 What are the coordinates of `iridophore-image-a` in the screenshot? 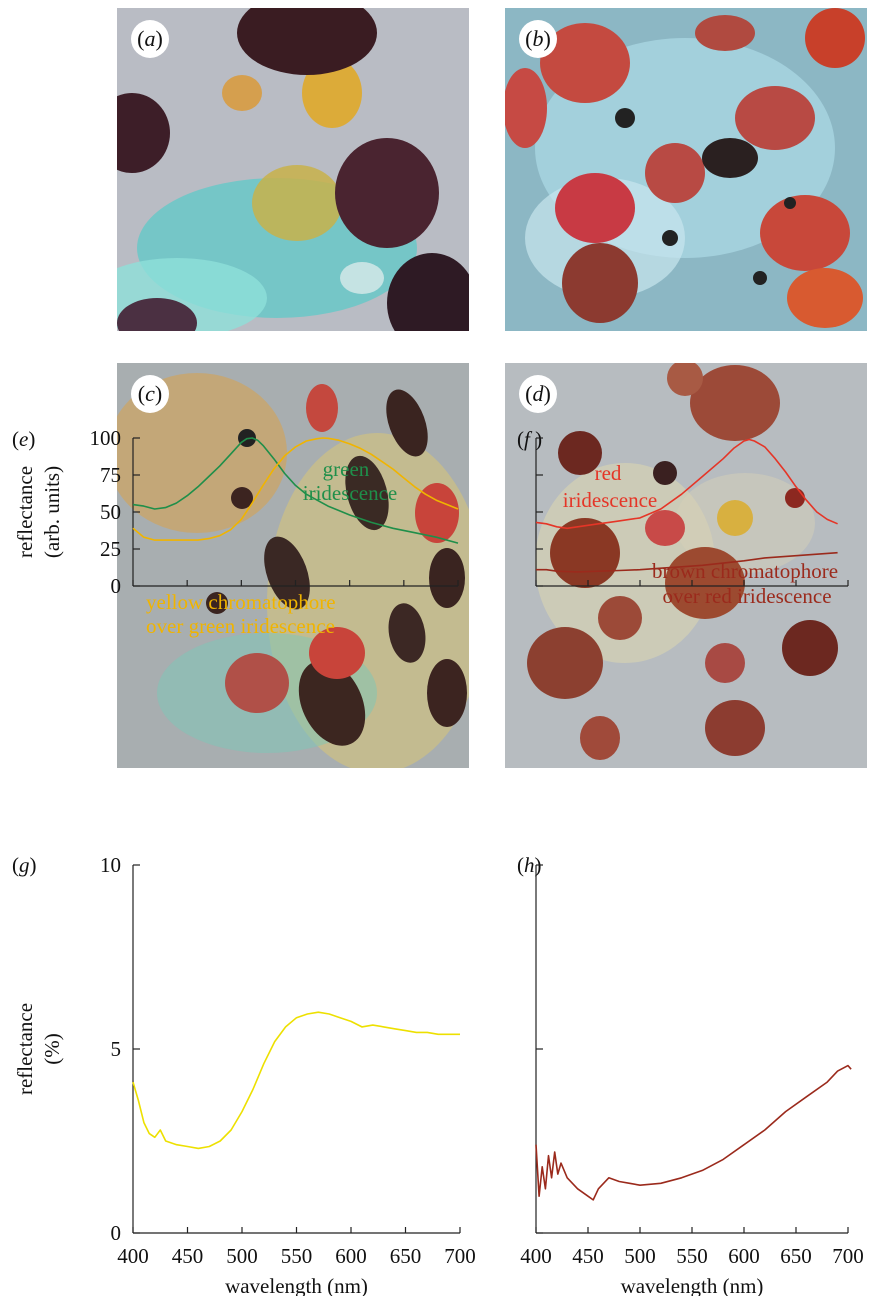 It's located at (293, 169).